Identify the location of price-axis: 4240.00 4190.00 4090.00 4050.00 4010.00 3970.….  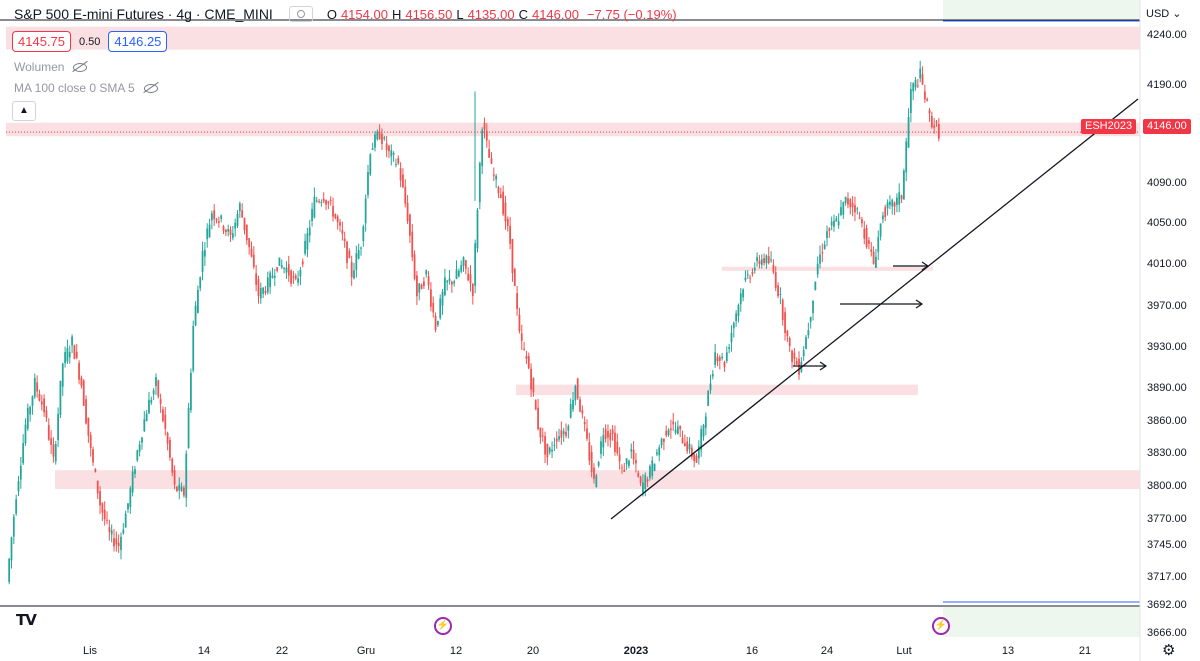
(1167, 334).